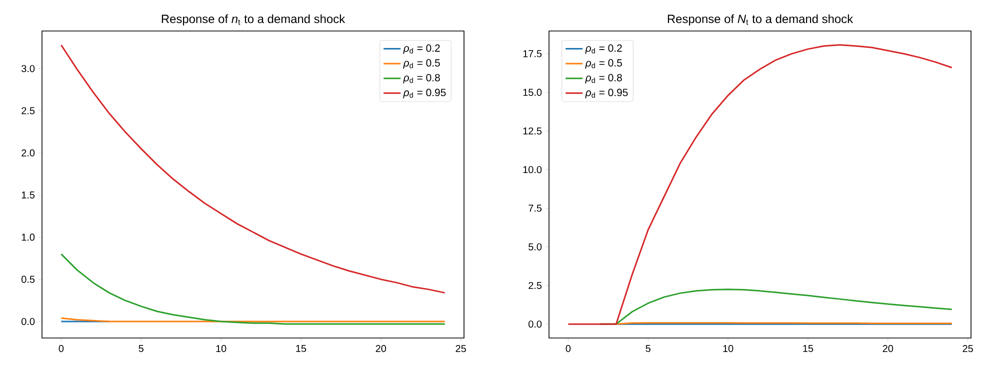 This screenshot has height=372, width=987. I want to click on y-tick-label: 12.5, so click(532, 130).